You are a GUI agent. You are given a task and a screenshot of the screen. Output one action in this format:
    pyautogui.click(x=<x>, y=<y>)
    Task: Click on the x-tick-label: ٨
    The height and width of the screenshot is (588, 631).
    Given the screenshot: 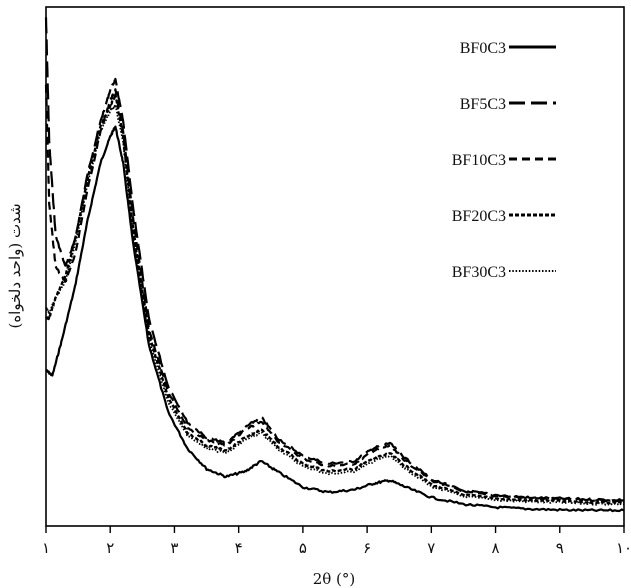 What is the action you would take?
    pyautogui.click(x=496, y=548)
    